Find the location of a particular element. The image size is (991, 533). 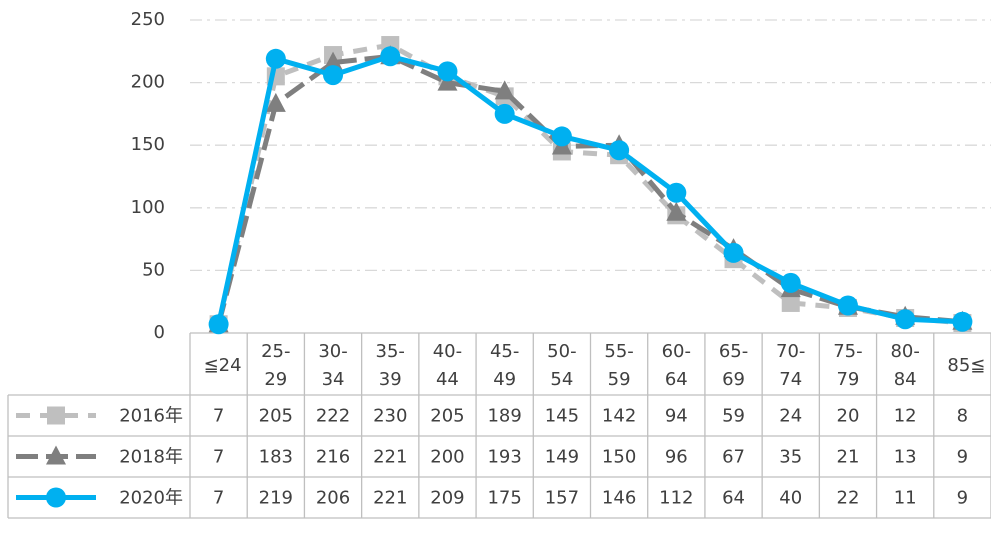

table-value: 59 is located at coordinates (733, 416).